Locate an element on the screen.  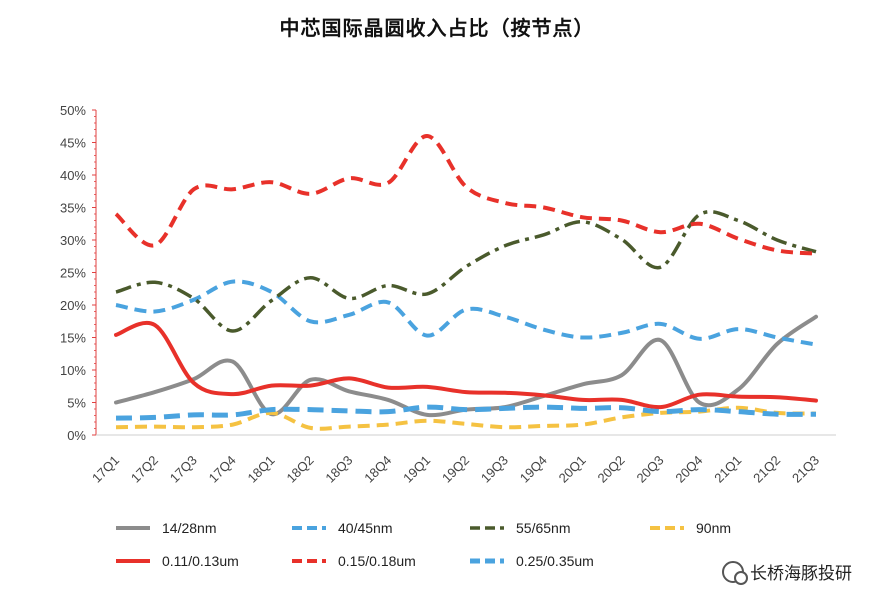
legend-label: 90nm is located at coordinates (713, 528).